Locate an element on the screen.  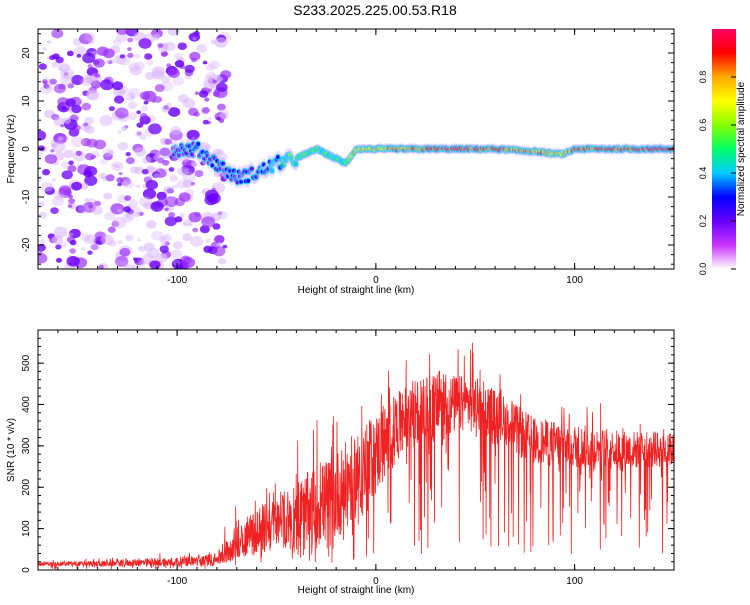
colorbar-label: Normalized spectral amplitude is located at coordinates (741, 148).